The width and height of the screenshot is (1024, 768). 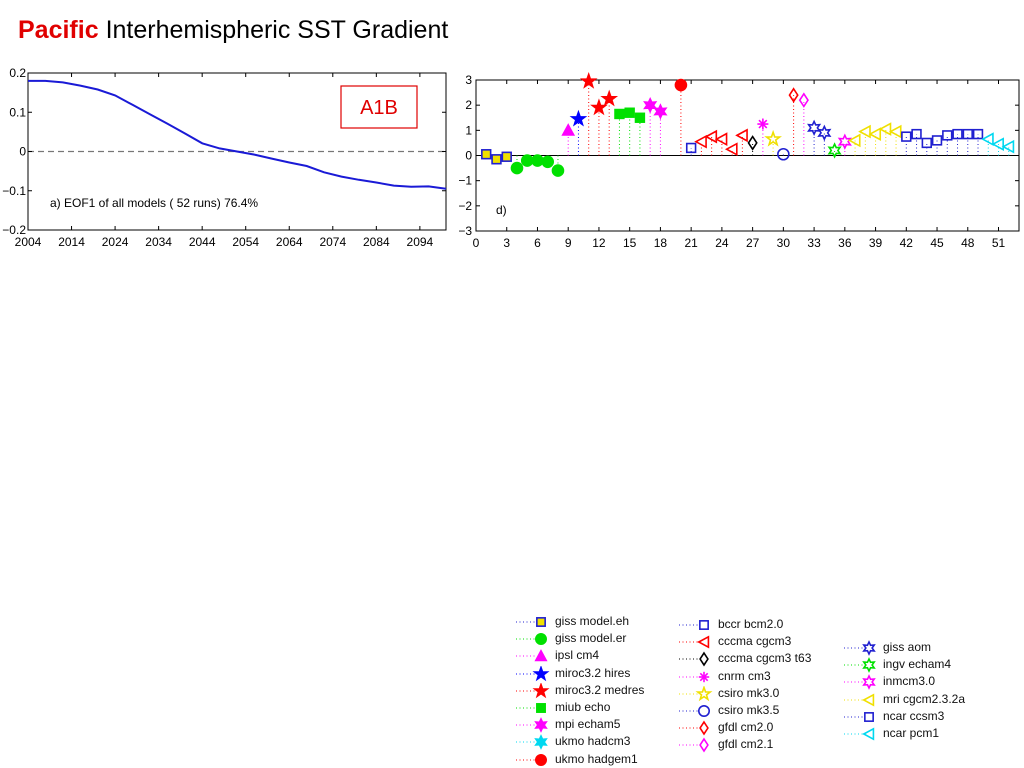 What do you see at coordinates (468, 80) in the screenshot?
I see `y-tick-label: 3` at bounding box center [468, 80].